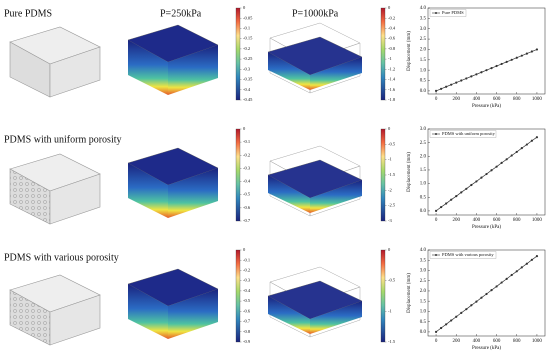 This screenshot has height=364, width=550. Describe the element at coordinates (423, 260) in the screenshot. I see `y-tick-label: 3.5` at that location.